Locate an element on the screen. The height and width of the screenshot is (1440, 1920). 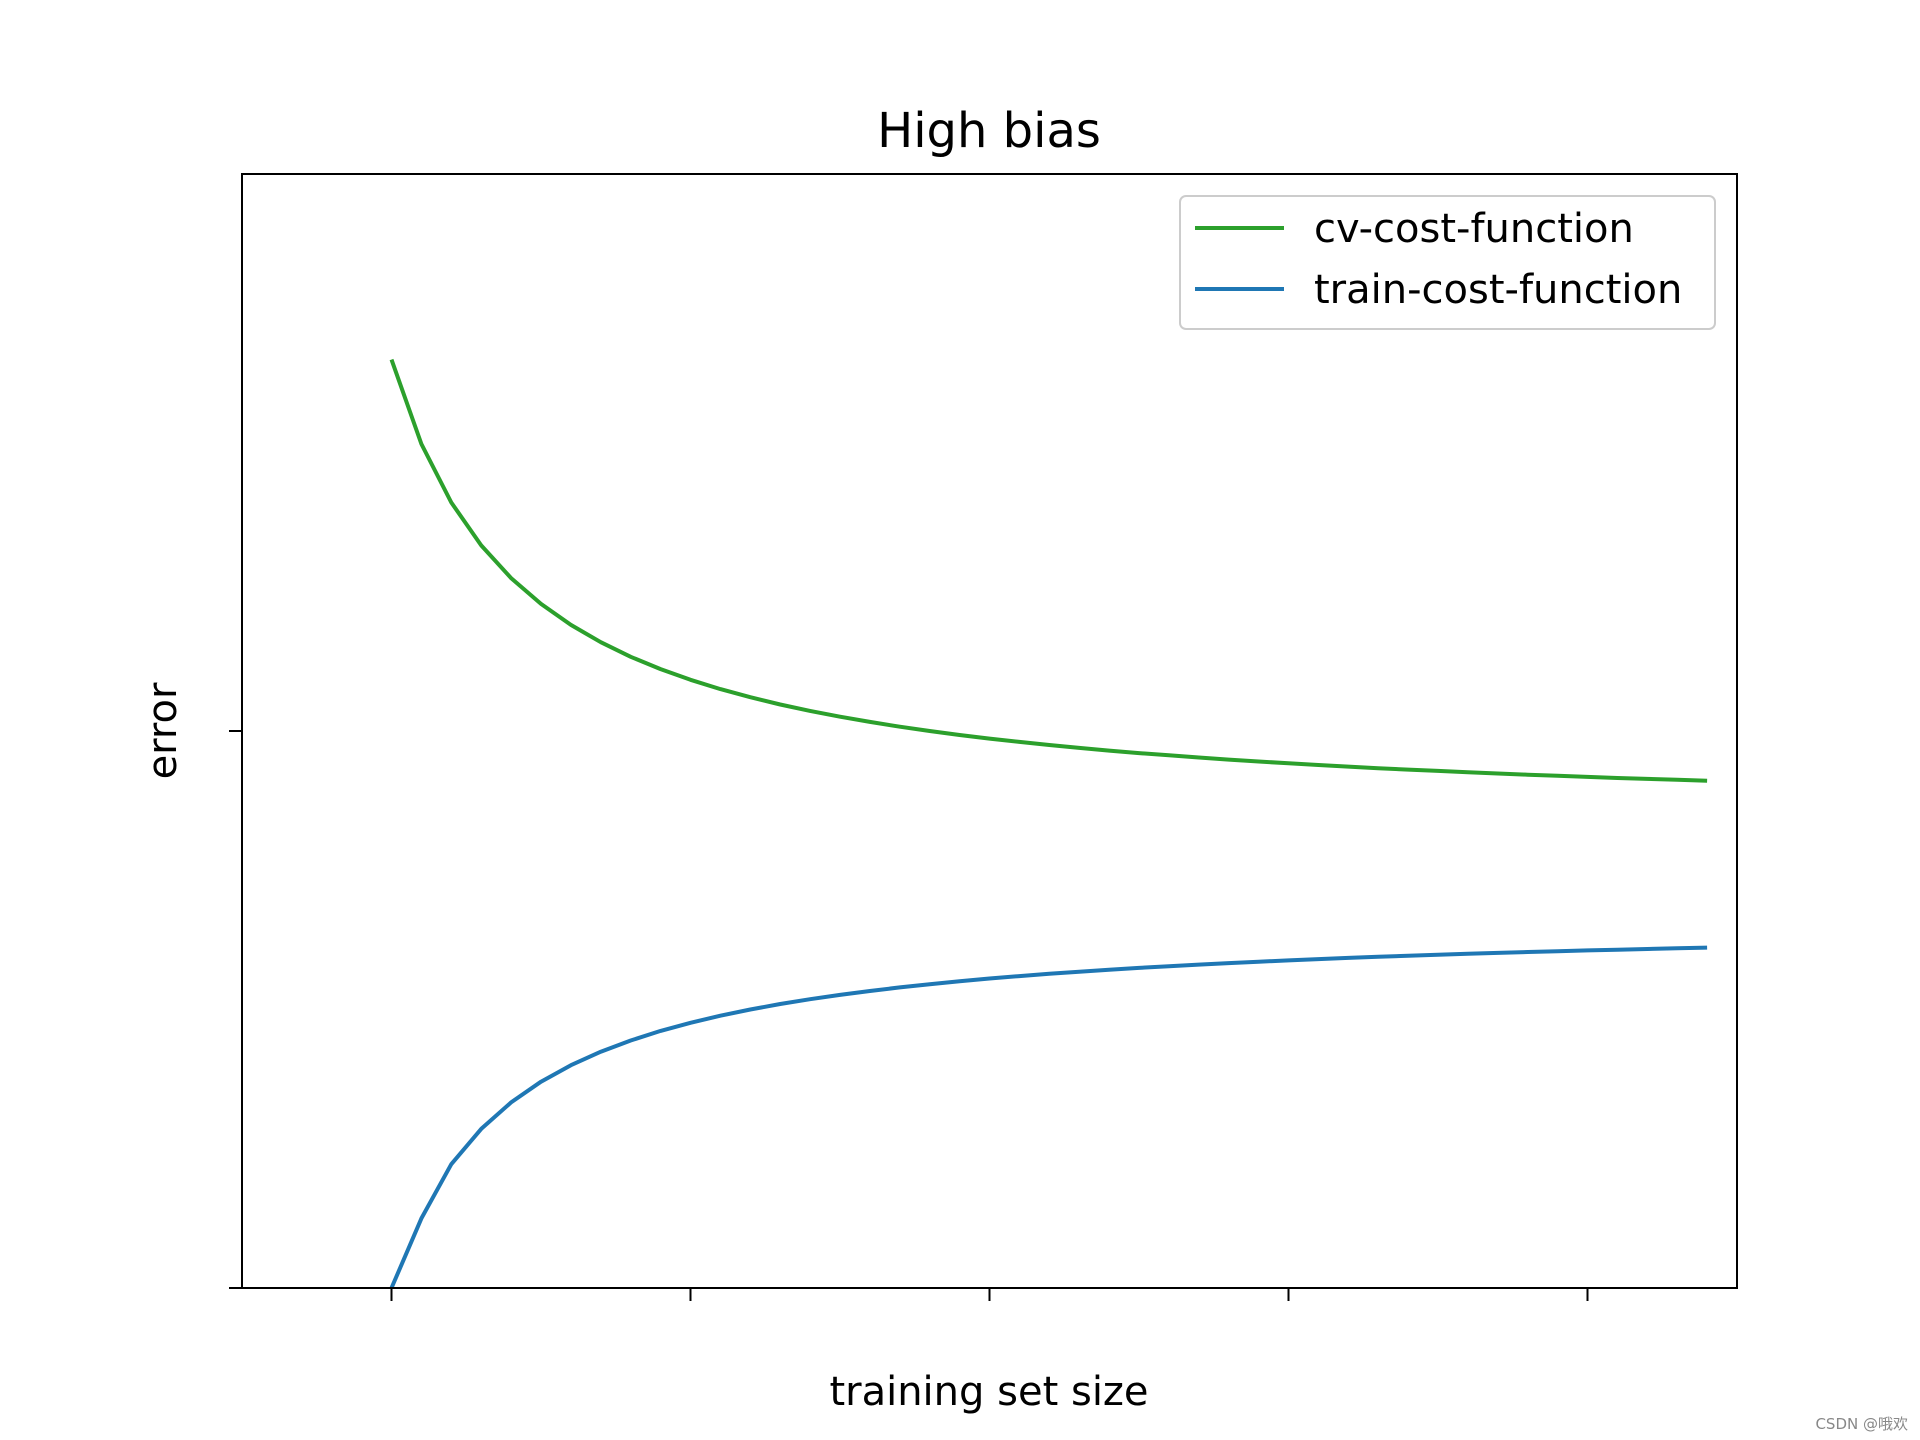
chart-title: High bias is located at coordinates (989, 131).